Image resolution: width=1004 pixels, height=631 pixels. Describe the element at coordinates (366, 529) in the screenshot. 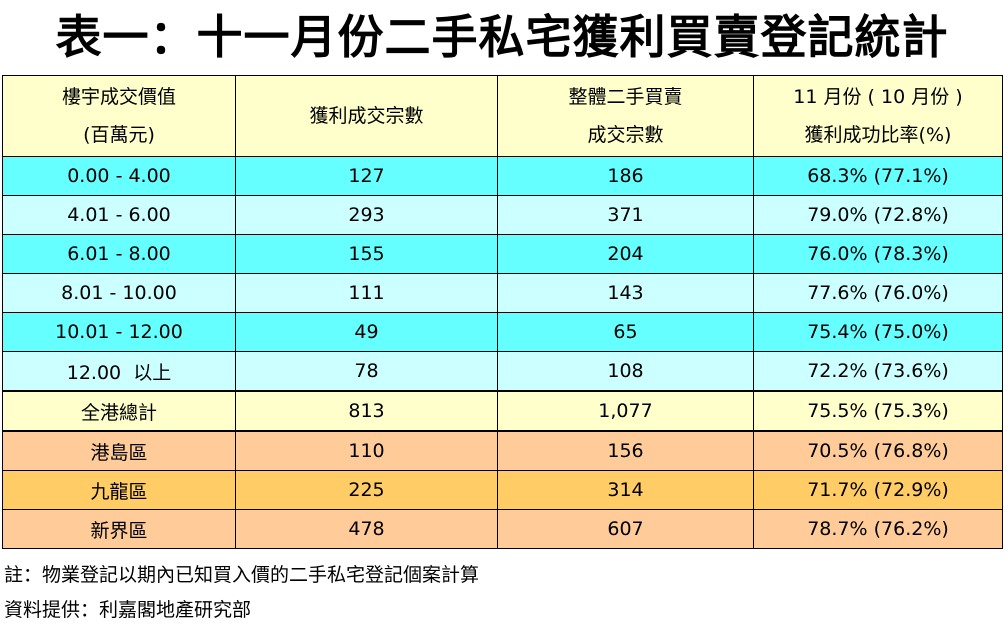

I see `cell-profit-count: 478` at that location.